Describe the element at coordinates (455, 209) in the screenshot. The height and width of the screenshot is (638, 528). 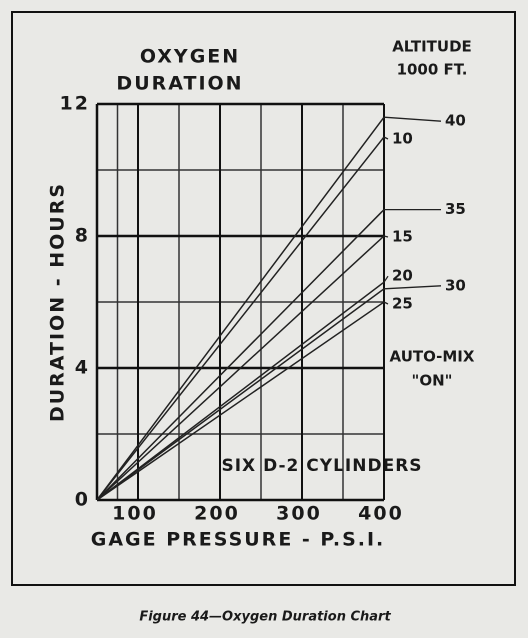
I see `series-label: 35` at that location.